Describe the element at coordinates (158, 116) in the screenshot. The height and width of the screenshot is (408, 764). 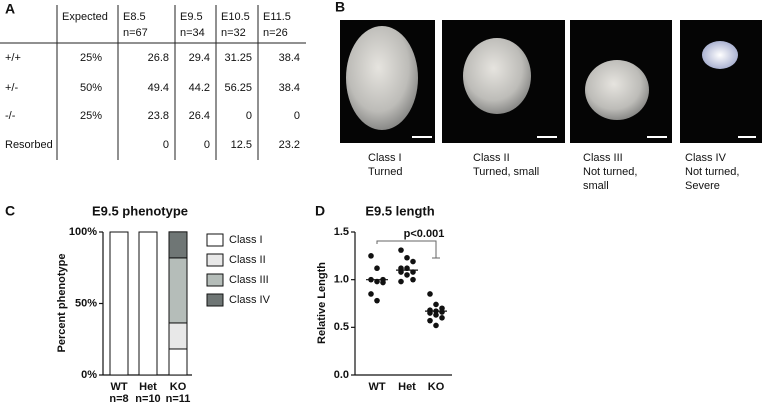
I see `table-cell: 23.8` at that location.